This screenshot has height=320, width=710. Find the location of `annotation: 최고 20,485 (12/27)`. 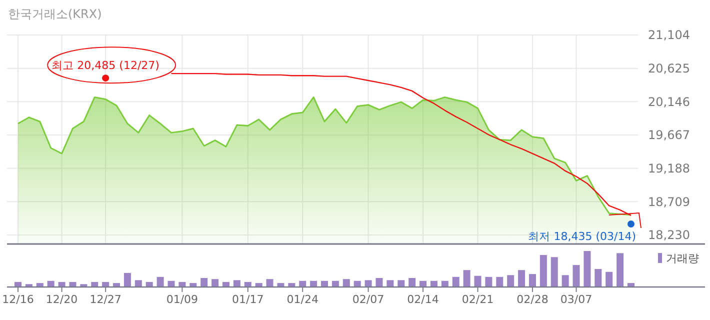

annotation: 최고 20,485 (12/27) is located at coordinates (106, 65).